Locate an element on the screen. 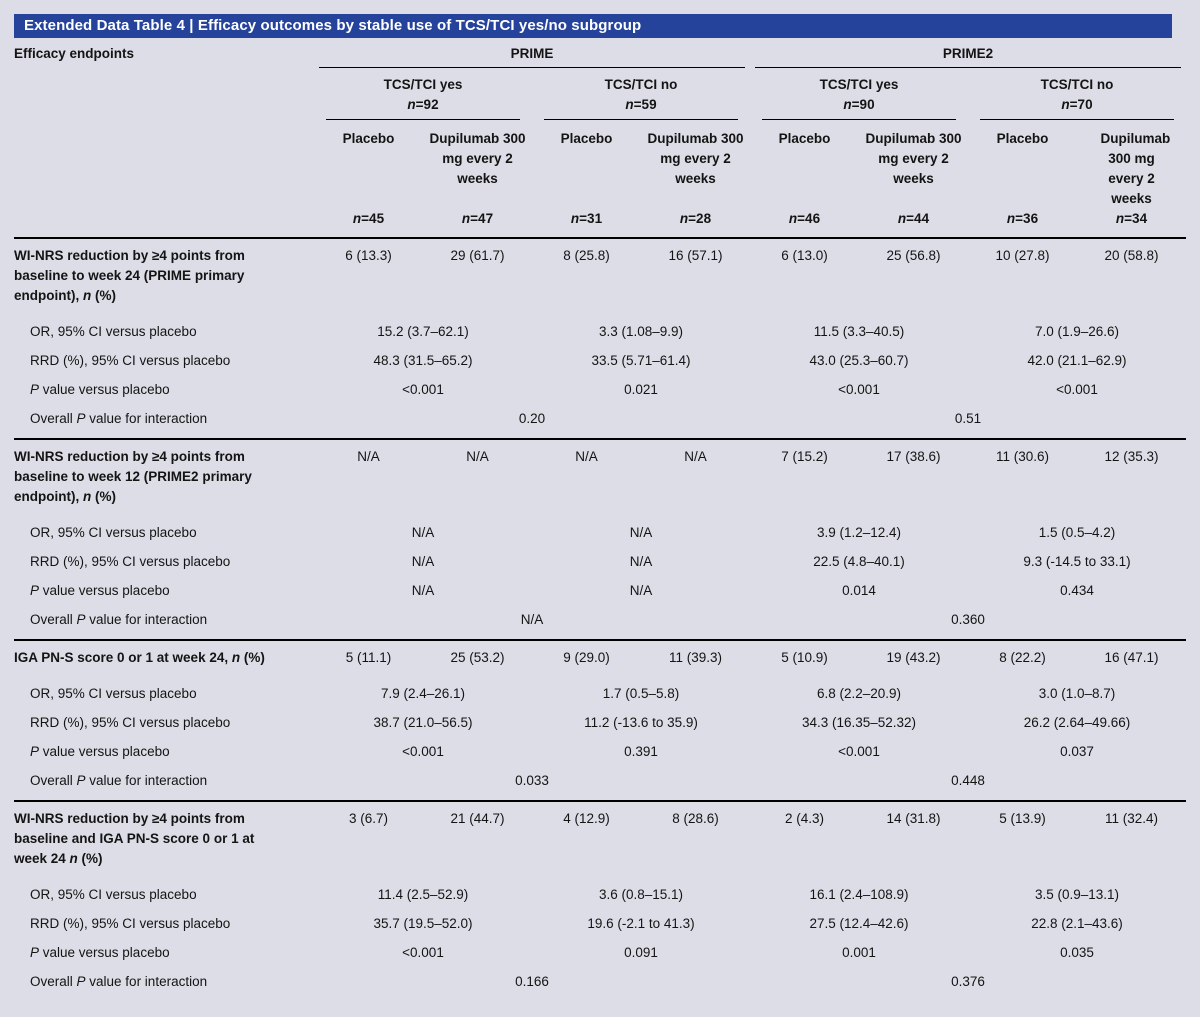 The width and height of the screenshot is (1200, 1017). value-cell: 11.2 (-13.6 to 35.9) is located at coordinates (641, 722).